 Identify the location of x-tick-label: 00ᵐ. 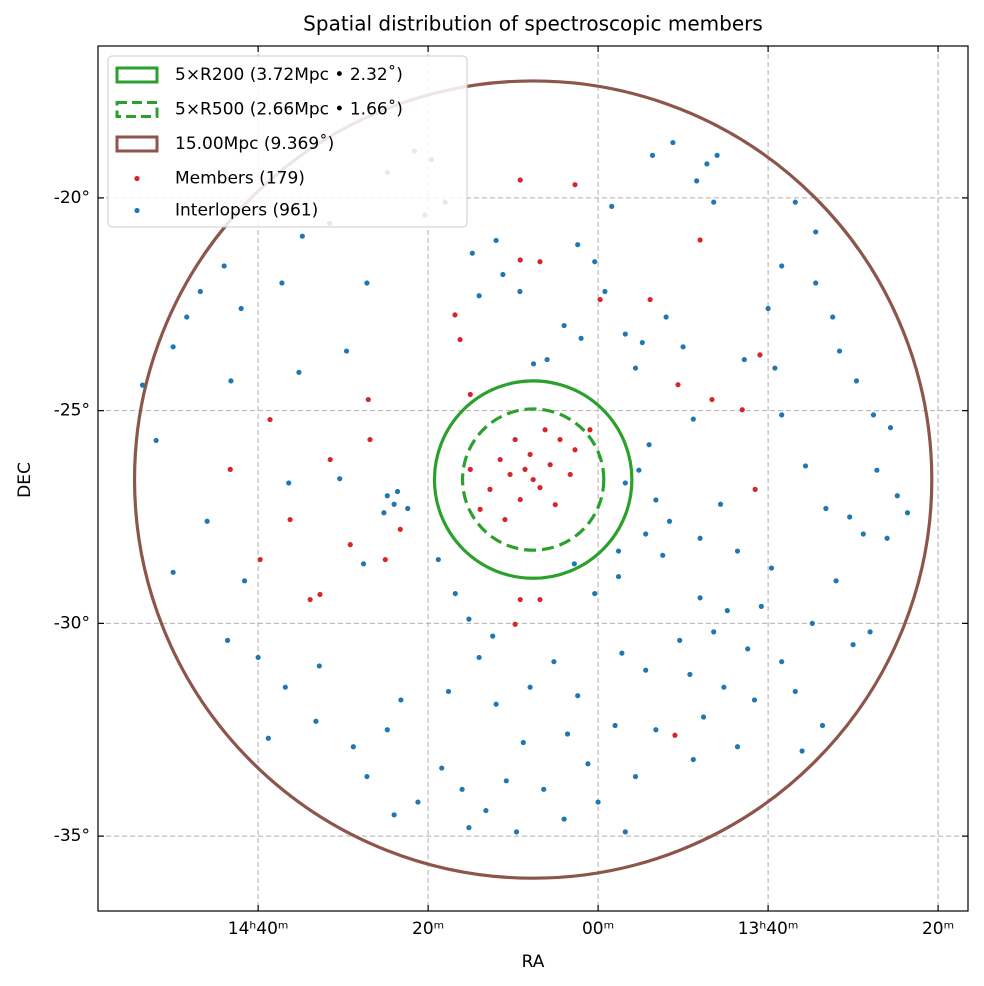
(598, 929).